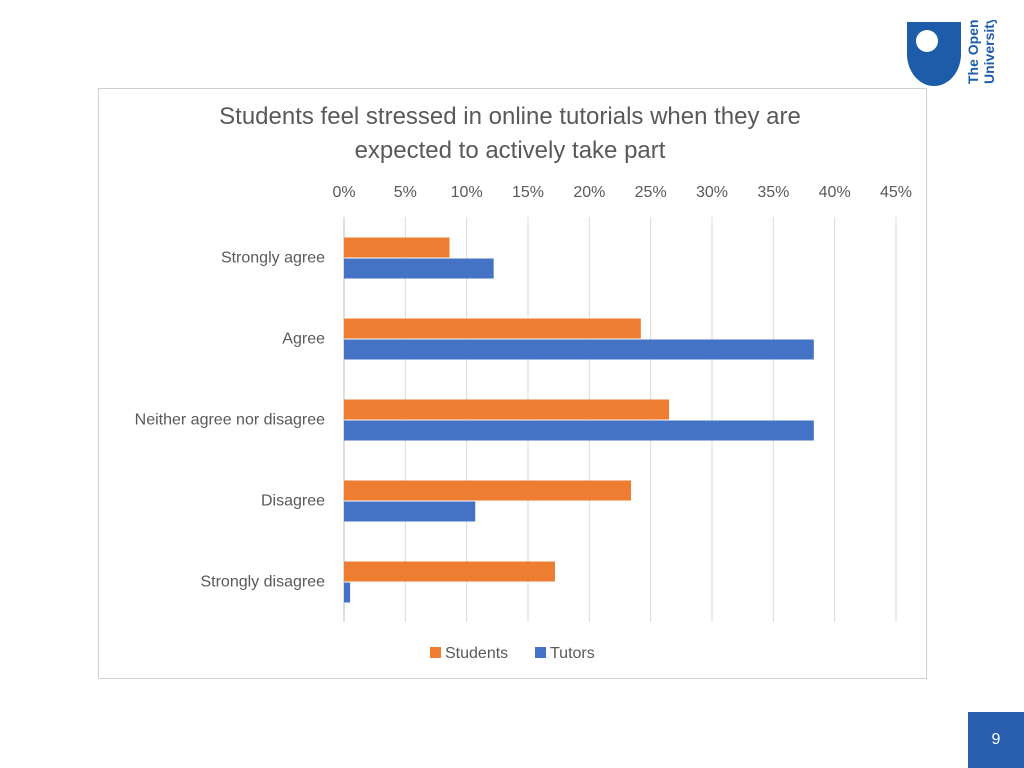 Image resolution: width=1024 pixels, height=768 pixels. I want to click on legend-label-tutors: Tutors, so click(572, 653).